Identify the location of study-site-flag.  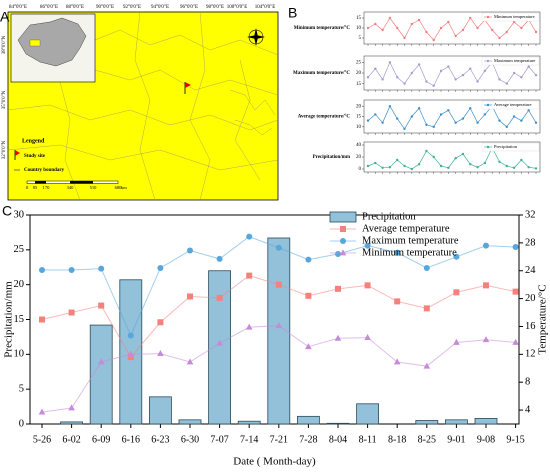
(187, 88).